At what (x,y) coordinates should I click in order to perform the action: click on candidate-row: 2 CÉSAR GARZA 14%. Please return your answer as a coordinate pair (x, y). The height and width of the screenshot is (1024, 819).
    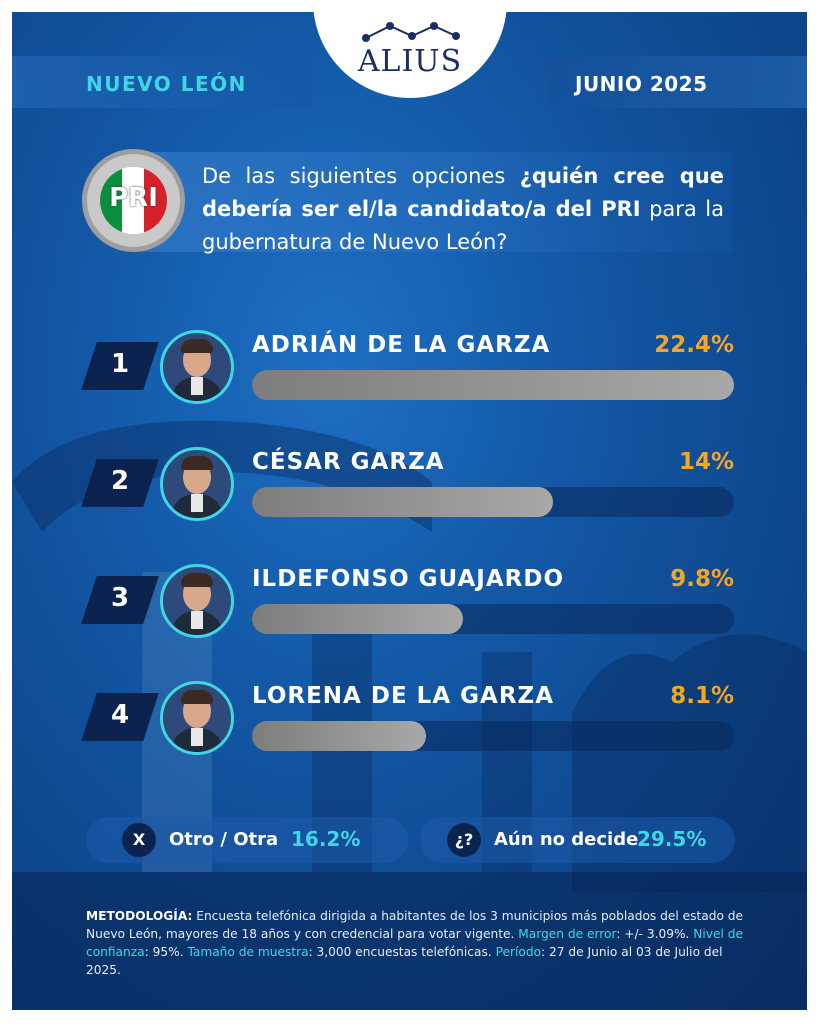
    Looking at the image, I should click on (409, 484).